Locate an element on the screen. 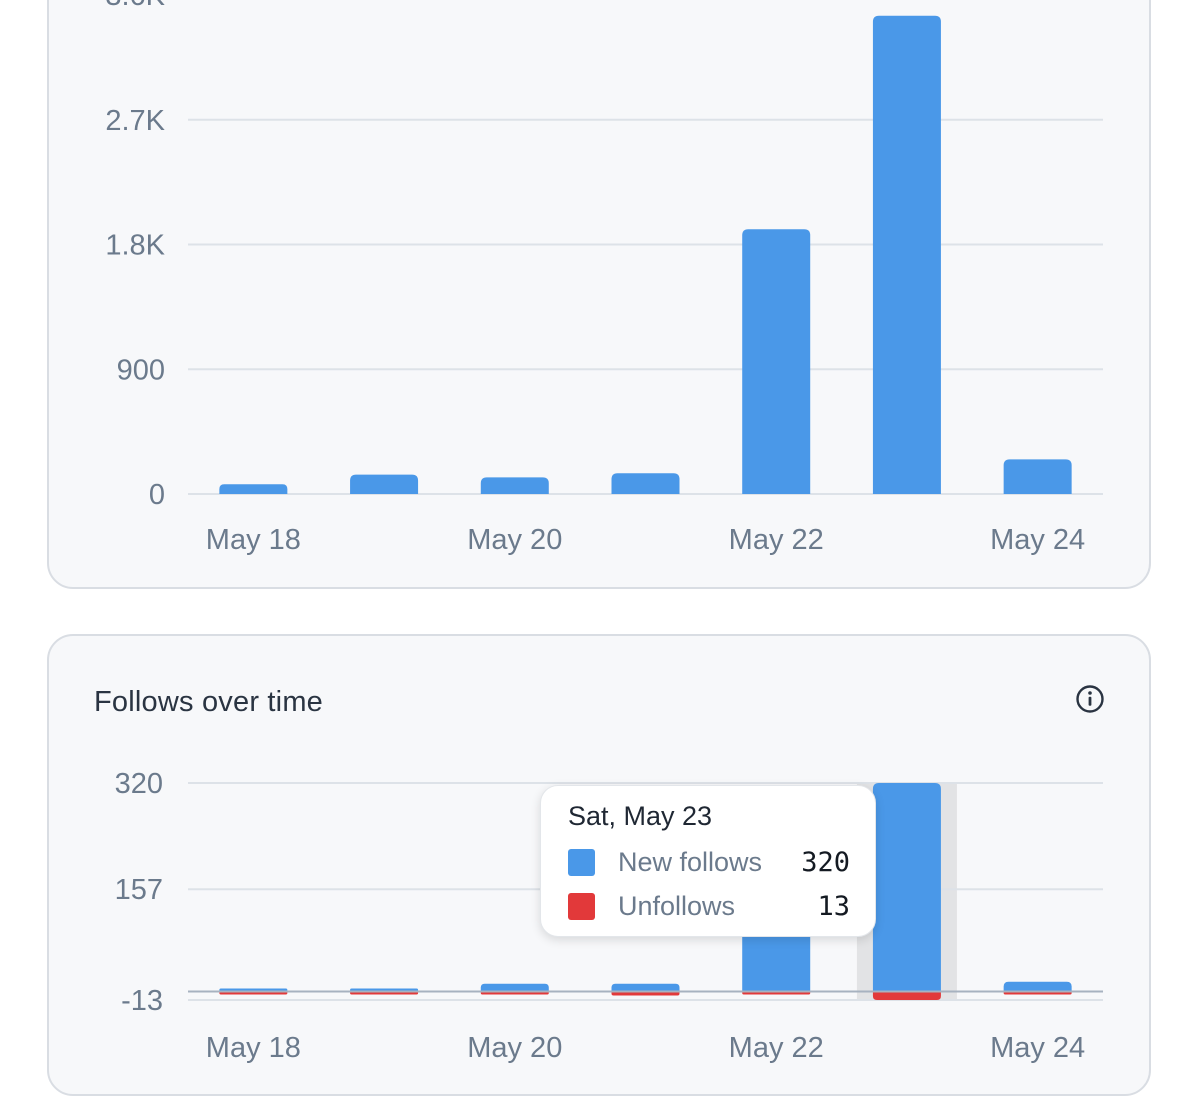 The width and height of the screenshot is (1200, 1110). tooltip-value: 13 is located at coordinates (833, 906).